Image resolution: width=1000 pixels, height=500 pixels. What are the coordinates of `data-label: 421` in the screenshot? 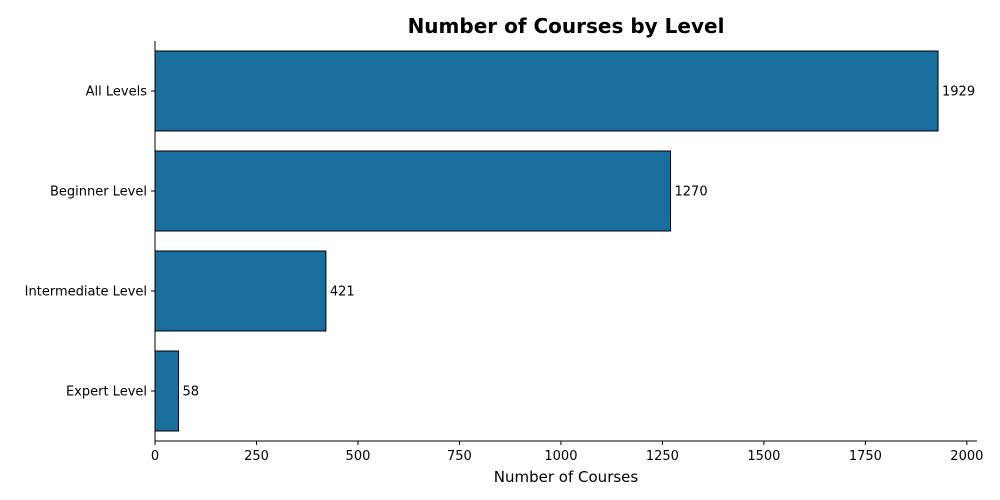 It's located at (342, 292).